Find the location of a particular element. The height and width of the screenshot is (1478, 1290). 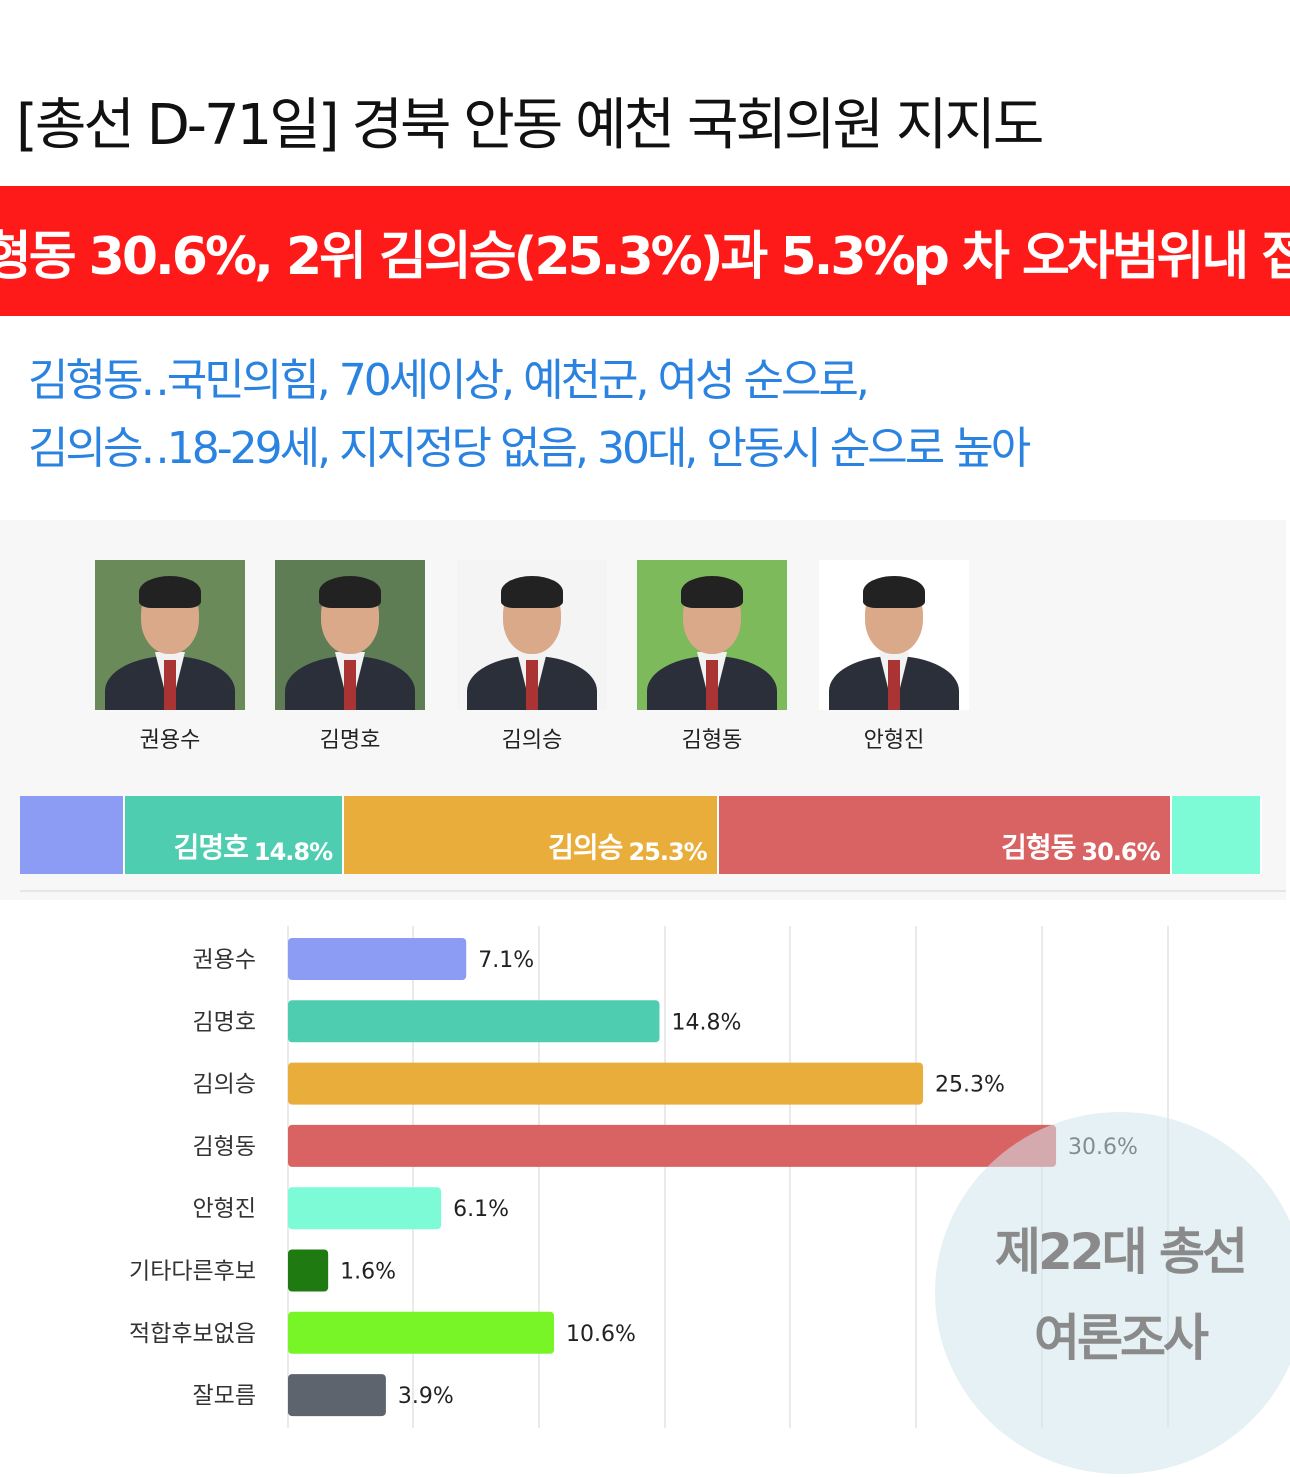

category-label: 김명호 is located at coordinates (224, 1022).